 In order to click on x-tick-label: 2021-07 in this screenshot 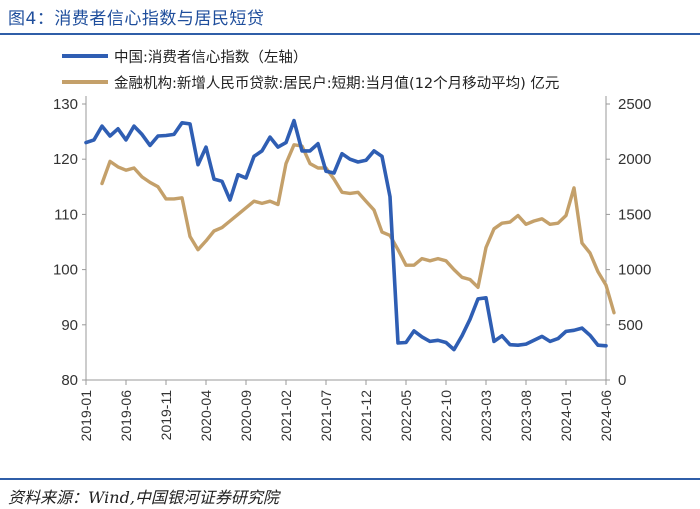, I will do `click(326, 416)`.